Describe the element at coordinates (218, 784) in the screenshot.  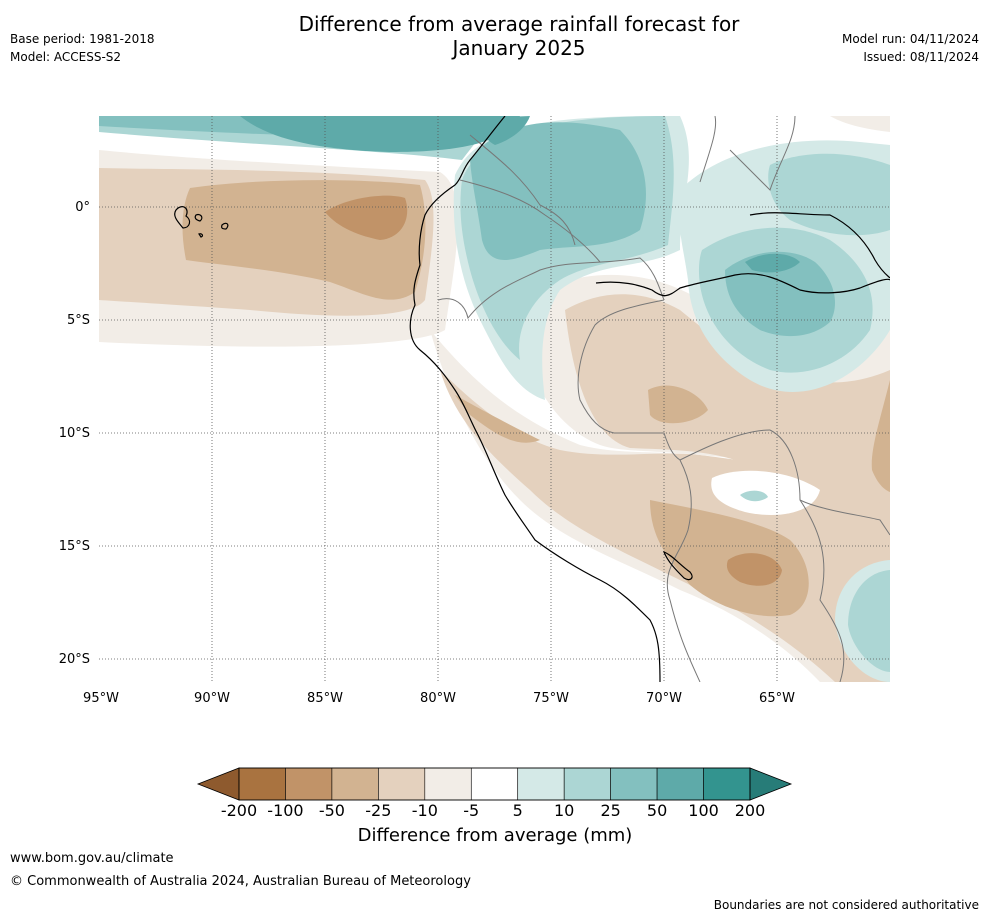
I see `colorbar-extend-low` at that location.